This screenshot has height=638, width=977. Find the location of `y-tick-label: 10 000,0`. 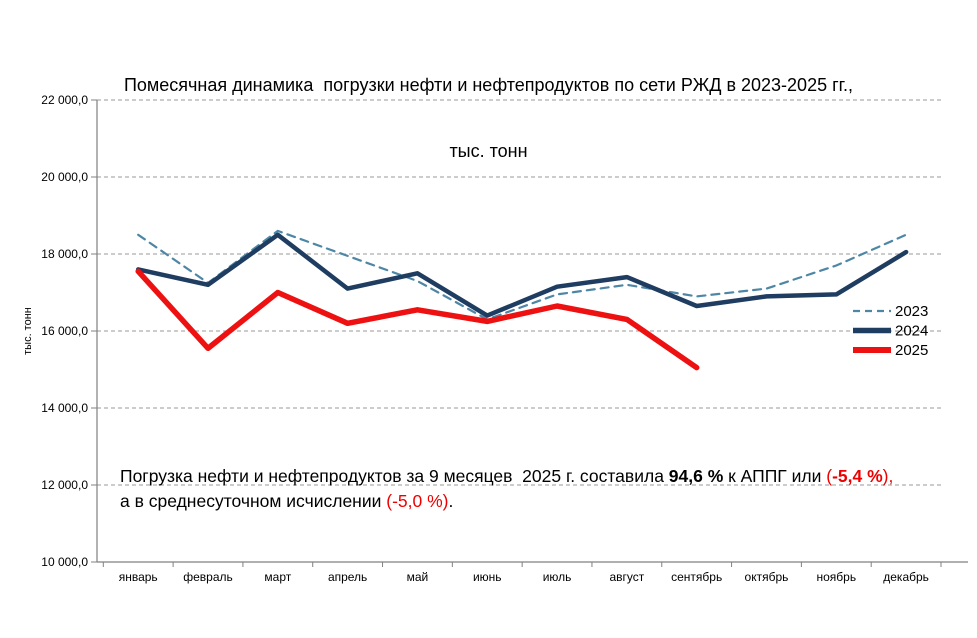

y-tick-label: 10 000,0 is located at coordinates (64, 562).